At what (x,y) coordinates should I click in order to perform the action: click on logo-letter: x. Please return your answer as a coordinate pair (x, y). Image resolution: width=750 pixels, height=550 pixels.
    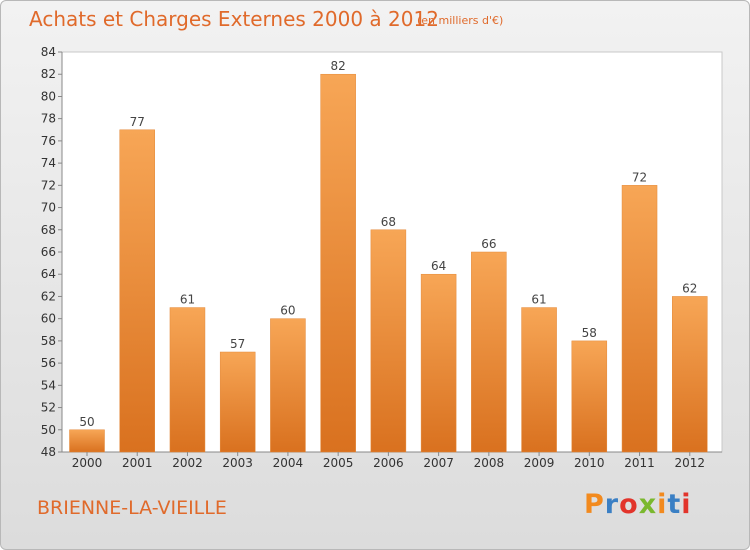
    Looking at the image, I should click on (648, 504).